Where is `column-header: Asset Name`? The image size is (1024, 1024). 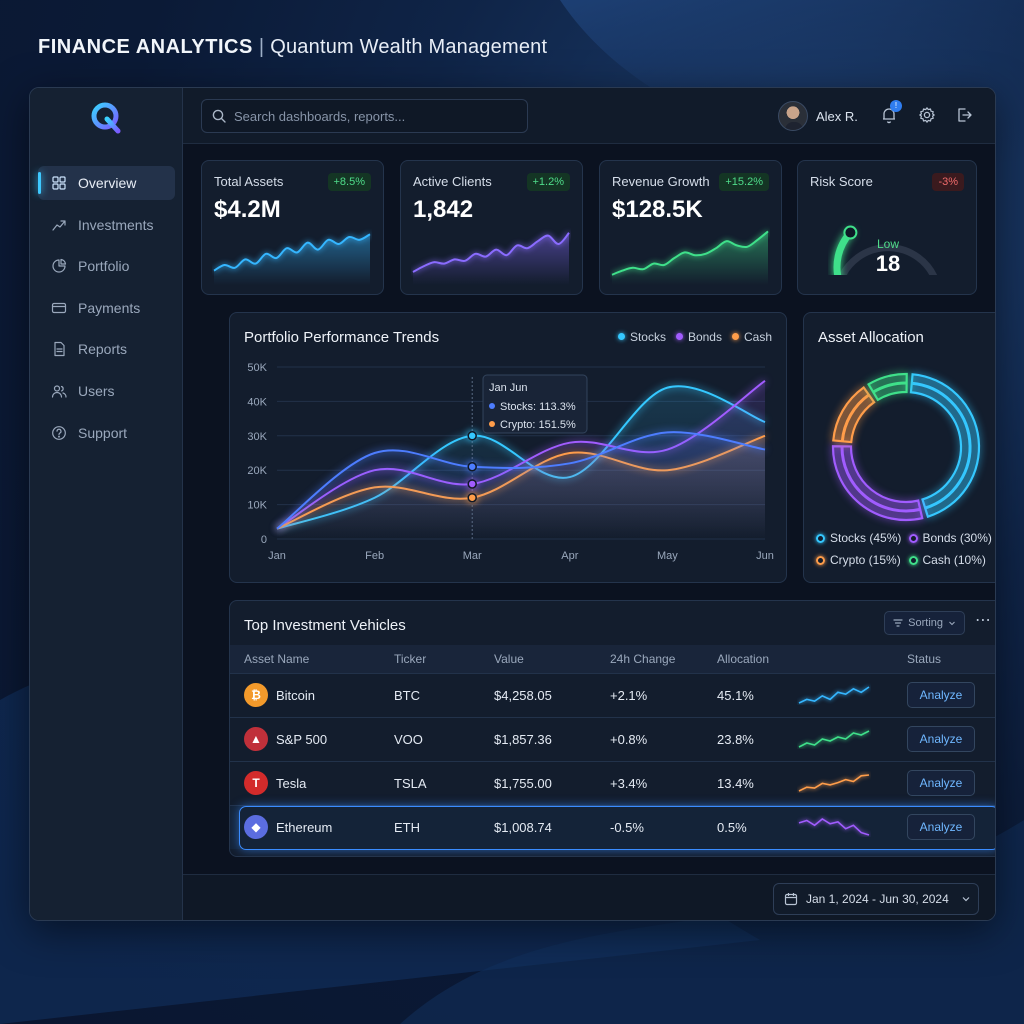
column-header: Asset Name is located at coordinates (312, 659).